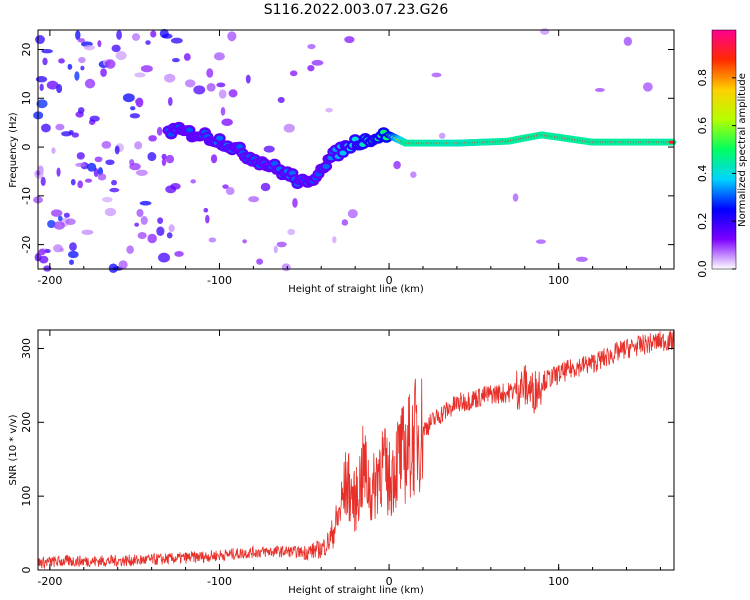 The width and height of the screenshot is (750, 600). What do you see at coordinates (356, 10) in the screenshot?
I see `figure-title: S116.2022.003.07.23.G26` at bounding box center [356, 10].